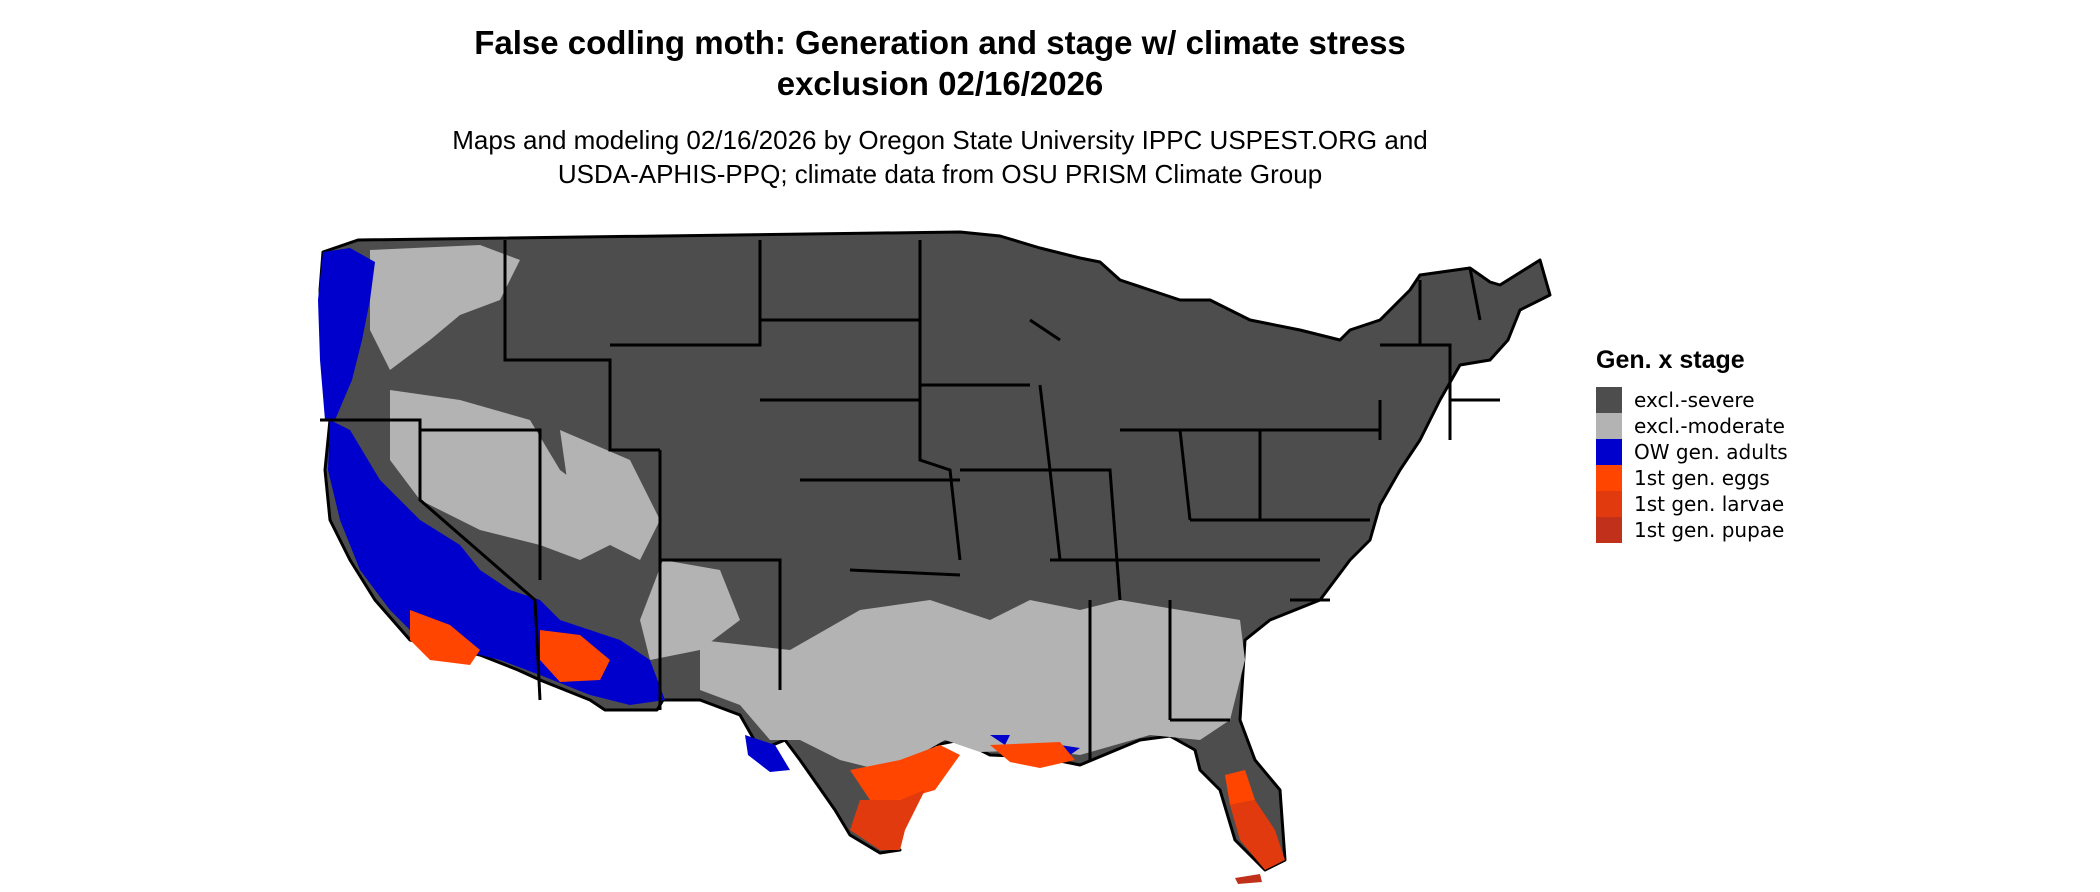  I want to click on legend-label: OW gen. adults, so click(1711, 452).